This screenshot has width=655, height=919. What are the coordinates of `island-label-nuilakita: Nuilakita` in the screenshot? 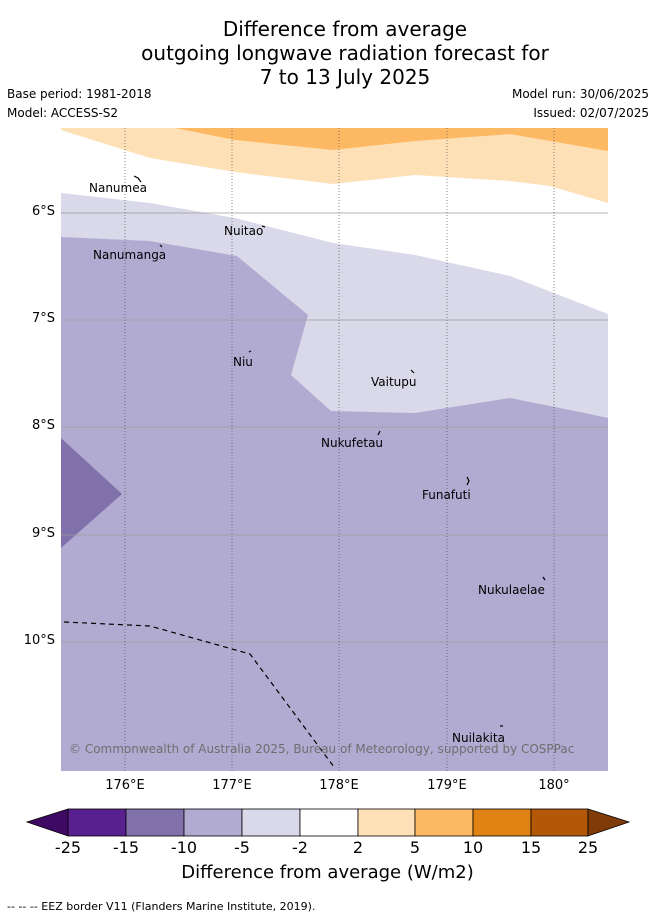 It's located at (478, 738).